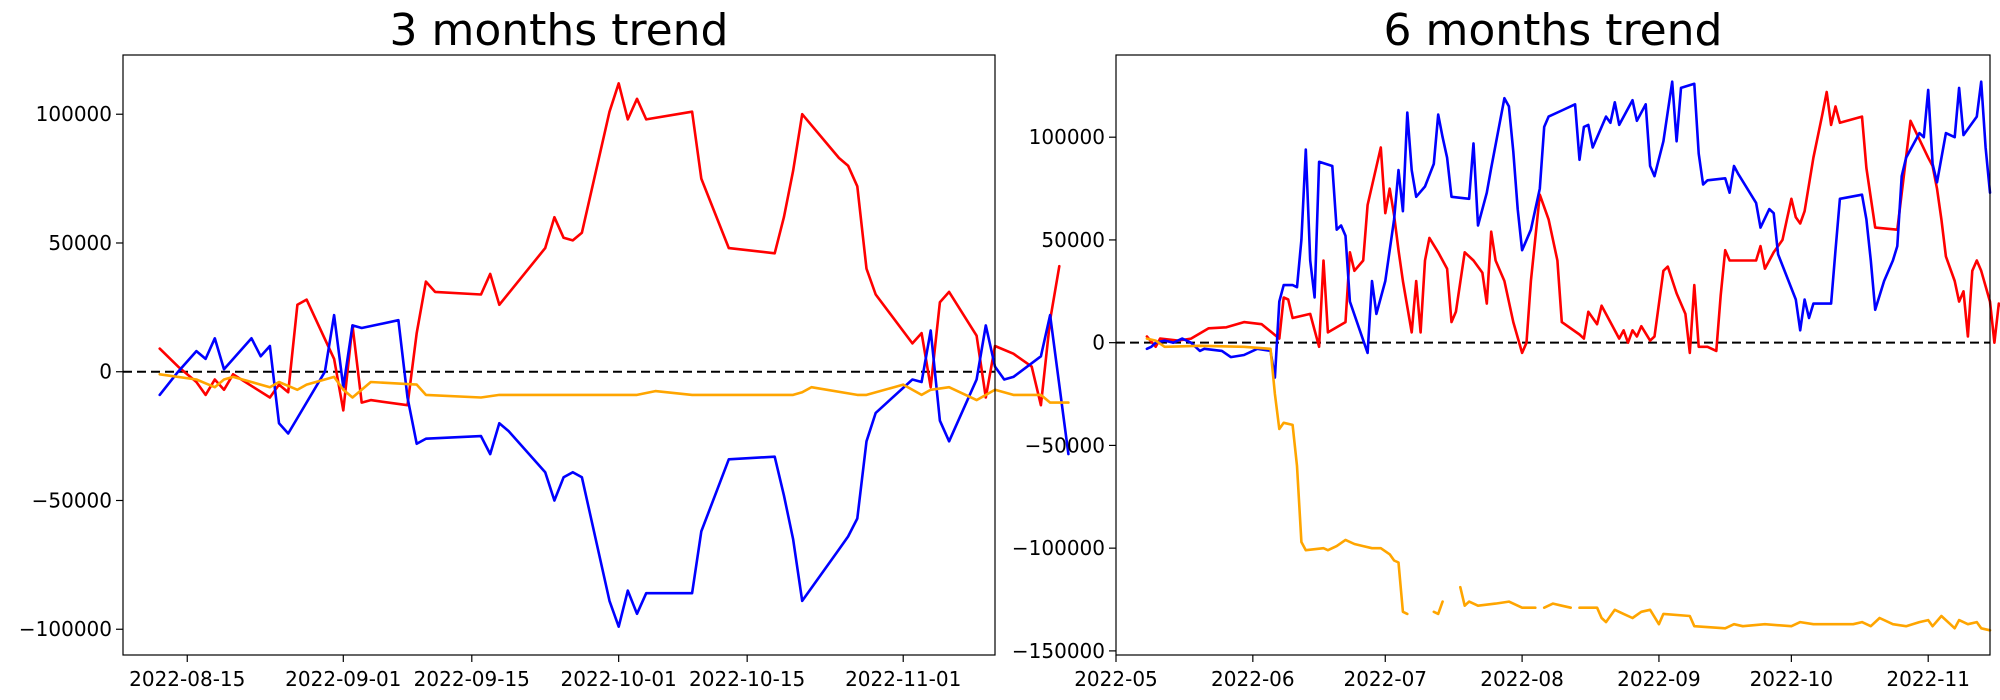  Describe the element at coordinates (187, 679) in the screenshot. I see `x-tick-label: 2022-08-15` at that location.